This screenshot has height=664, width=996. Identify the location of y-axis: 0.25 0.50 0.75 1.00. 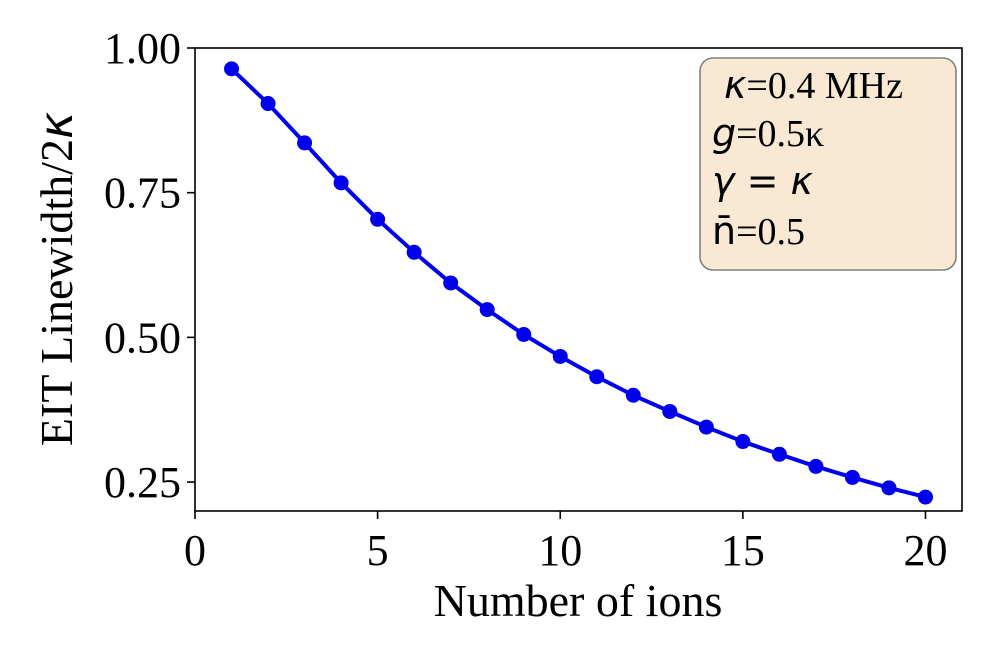
(149, 265).